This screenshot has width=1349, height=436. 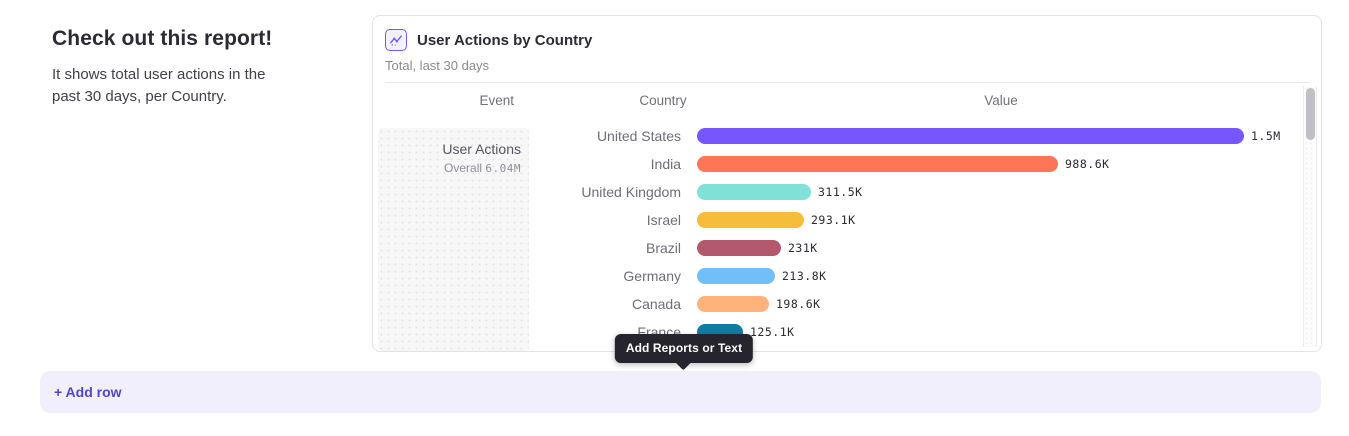 What do you see at coordinates (835, 332) in the screenshot?
I see `chart-row: France 125.1K` at bounding box center [835, 332].